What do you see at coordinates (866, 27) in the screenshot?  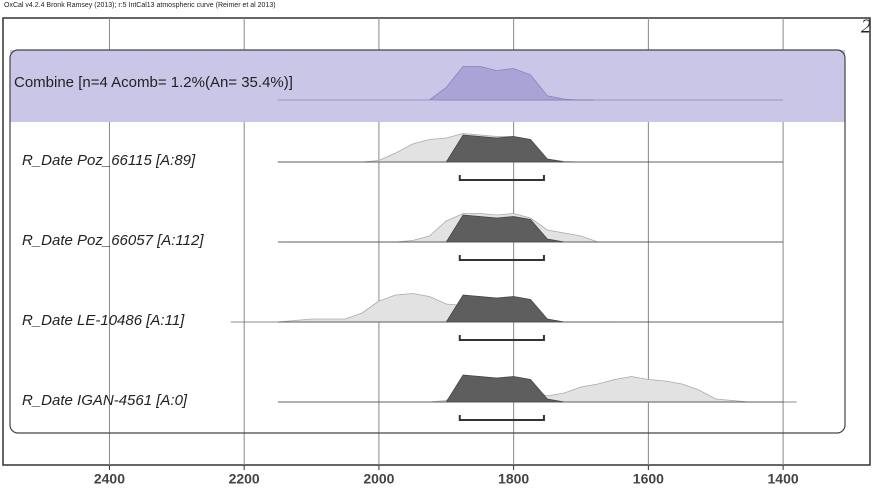 I see `page-number: 2` at bounding box center [866, 27].